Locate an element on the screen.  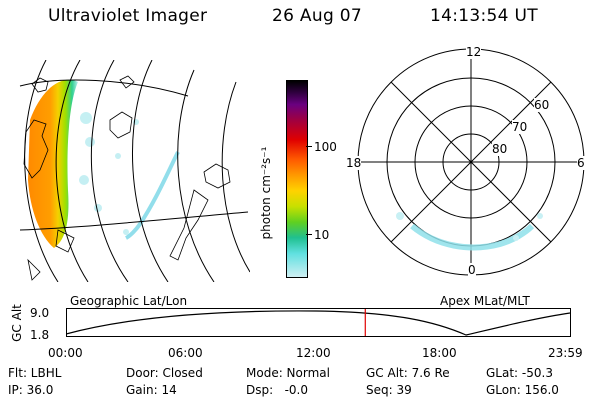
altitude-axis-label: GC Alt is located at coordinates (17, 323).